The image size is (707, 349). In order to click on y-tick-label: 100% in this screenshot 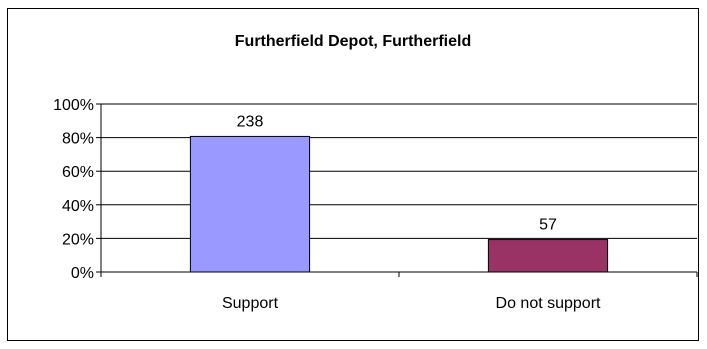, I will do `click(73, 105)`.